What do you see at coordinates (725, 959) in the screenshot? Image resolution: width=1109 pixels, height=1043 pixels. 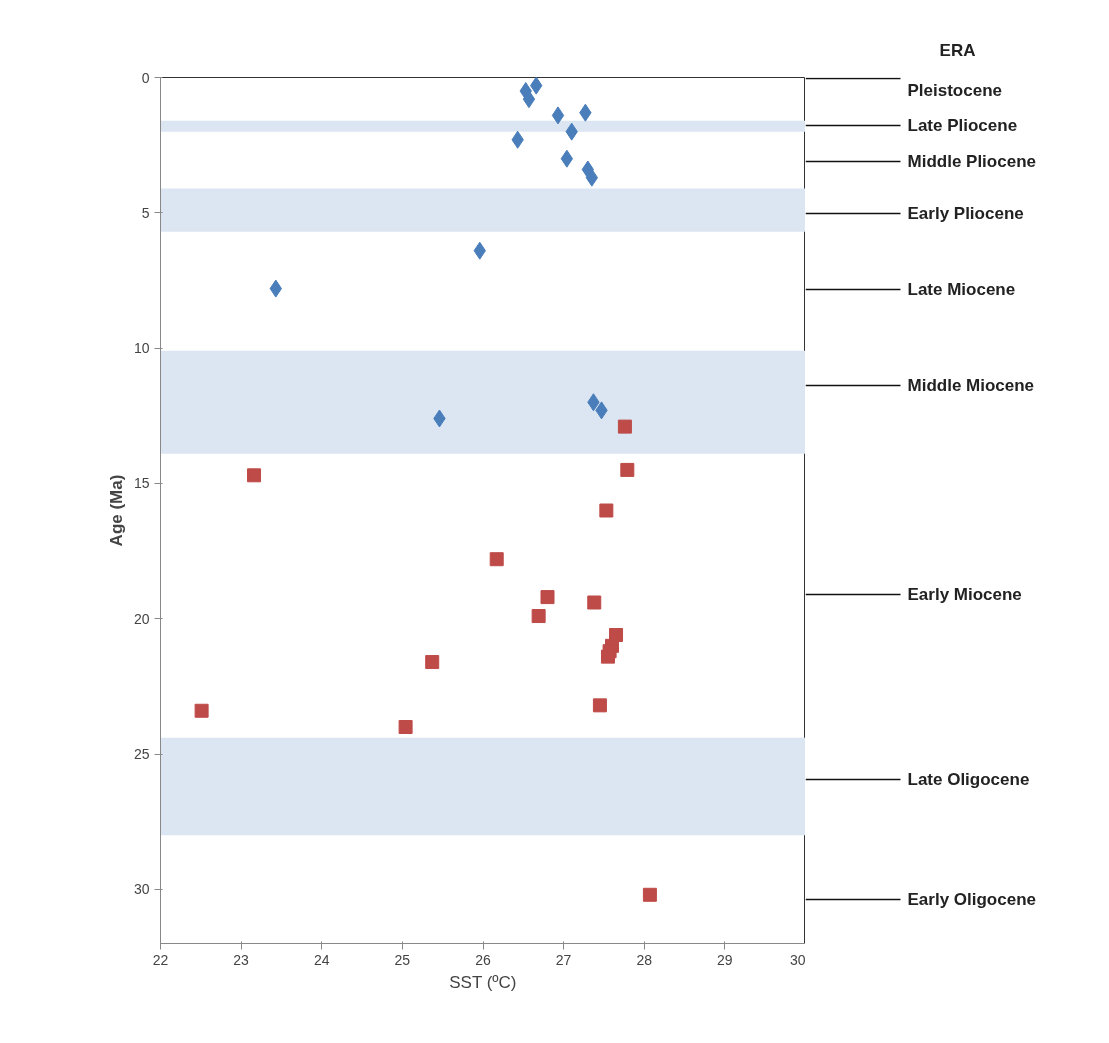 I see `x-tick-label: 29` at bounding box center [725, 959].